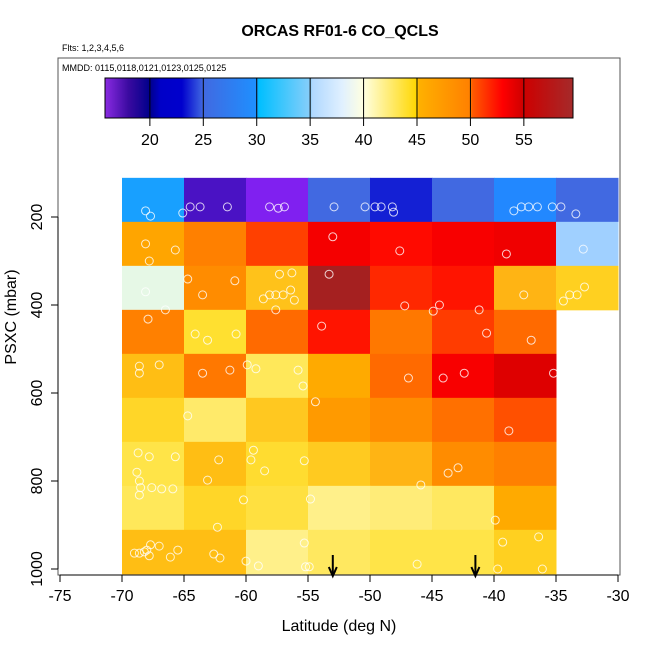  What do you see at coordinates (37, 305) in the screenshot?
I see `y-tick-label: 400` at bounding box center [37, 305].